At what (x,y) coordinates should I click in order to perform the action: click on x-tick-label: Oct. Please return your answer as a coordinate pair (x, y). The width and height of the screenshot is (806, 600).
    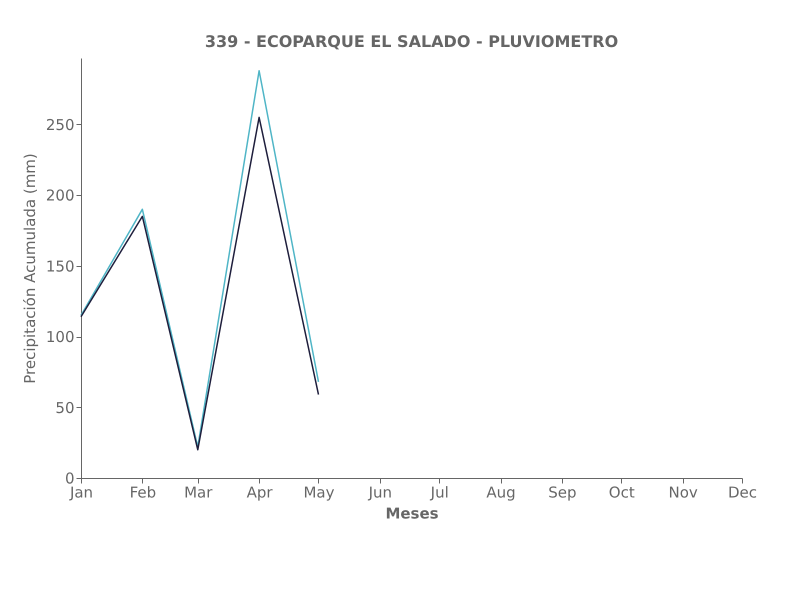
    Looking at the image, I should click on (621, 493).